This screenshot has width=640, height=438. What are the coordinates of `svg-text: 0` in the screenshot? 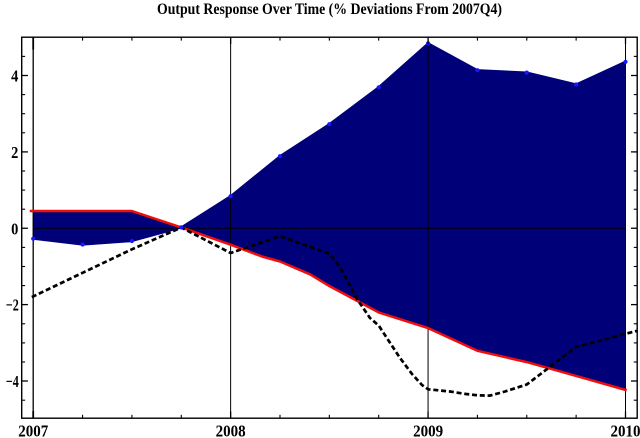 It's located at (14, 228).